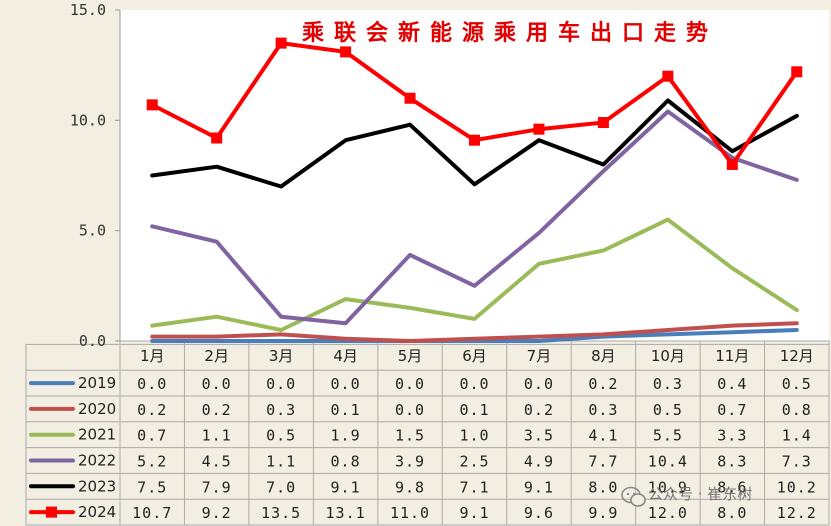  What do you see at coordinates (732, 487) in the screenshot?
I see `table-value-2023: 8.6` at bounding box center [732, 487].